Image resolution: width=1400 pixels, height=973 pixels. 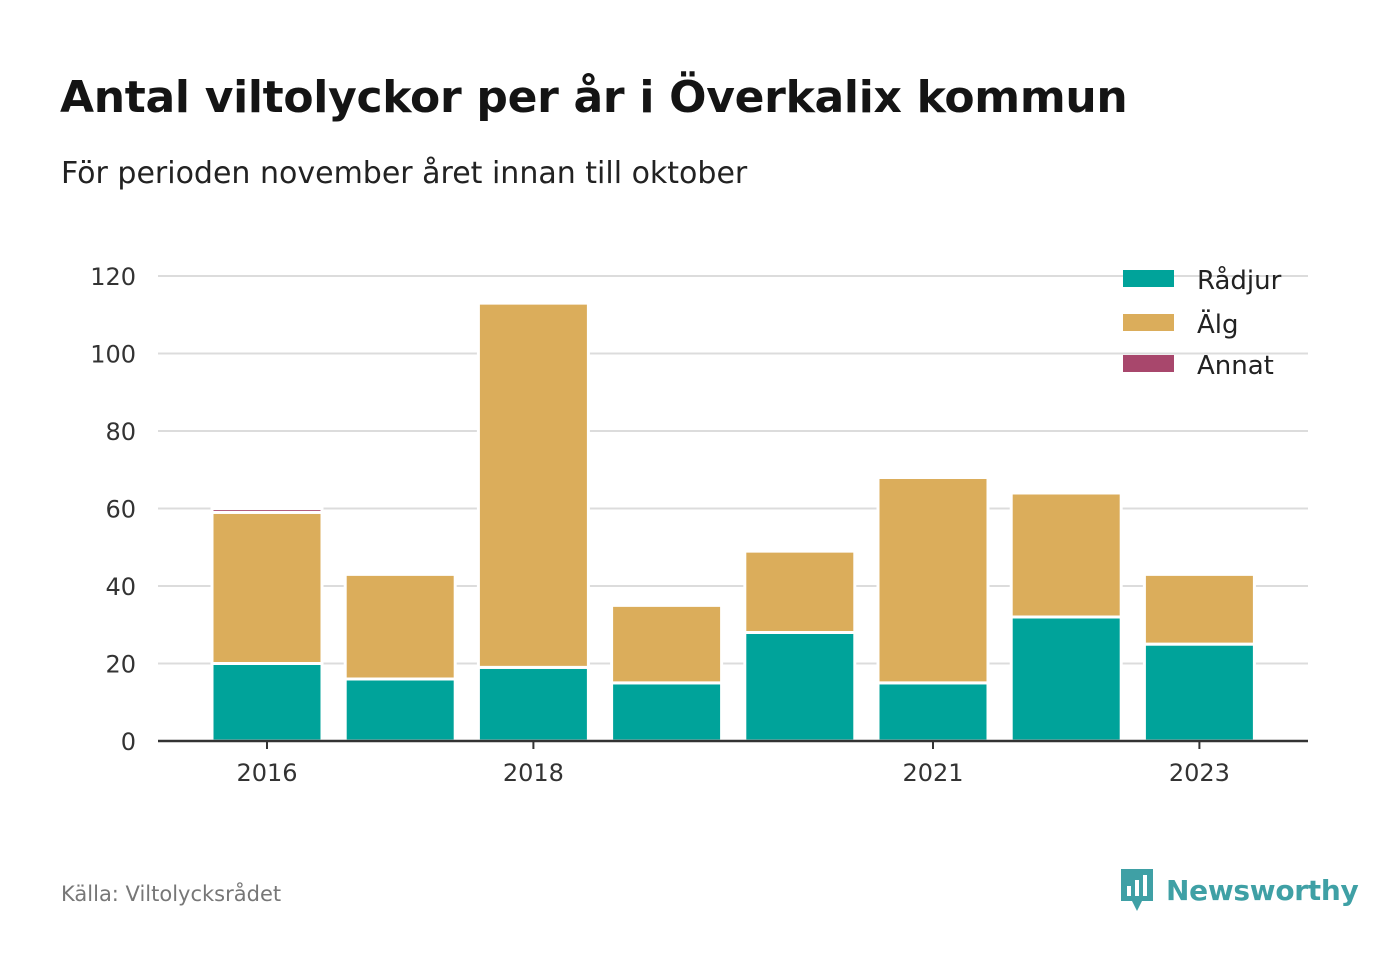 I want to click on brand-logo: Newsworthy, so click(x=1238, y=890).